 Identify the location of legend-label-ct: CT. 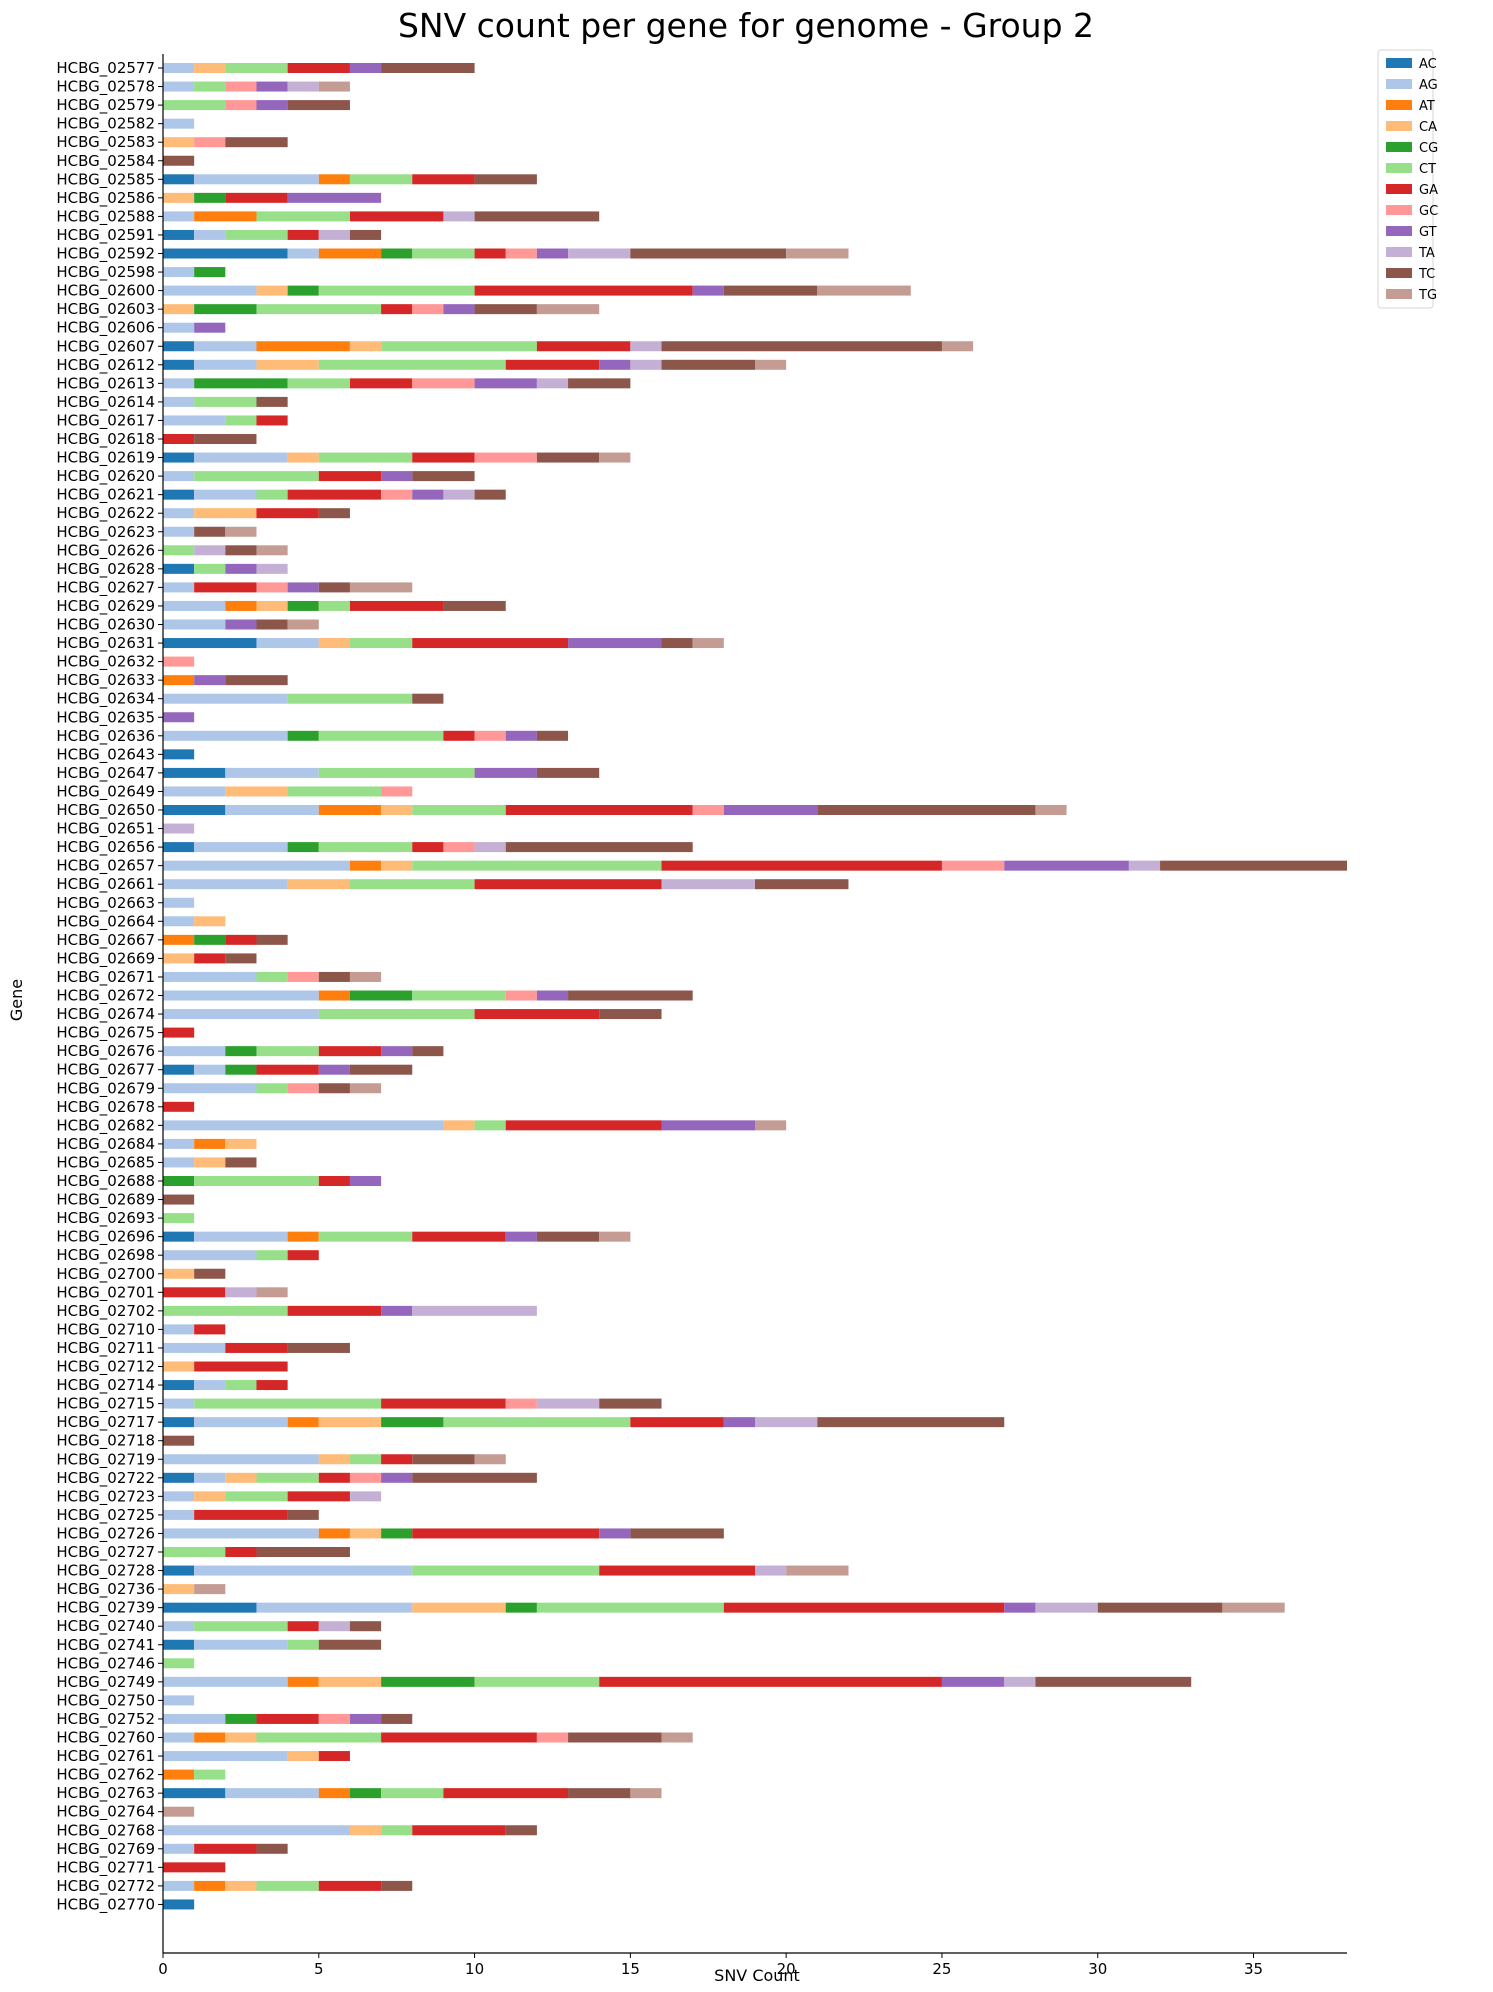
(1427, 169).